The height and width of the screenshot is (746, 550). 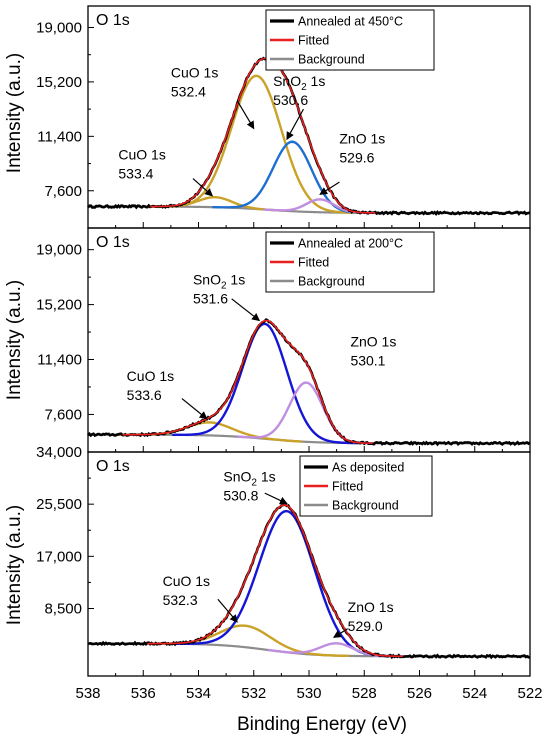 What do you see at coordinates (59, 504) in the screenshot?
I see `y-tick-label: 25,500` at bounding box center [59, 504].